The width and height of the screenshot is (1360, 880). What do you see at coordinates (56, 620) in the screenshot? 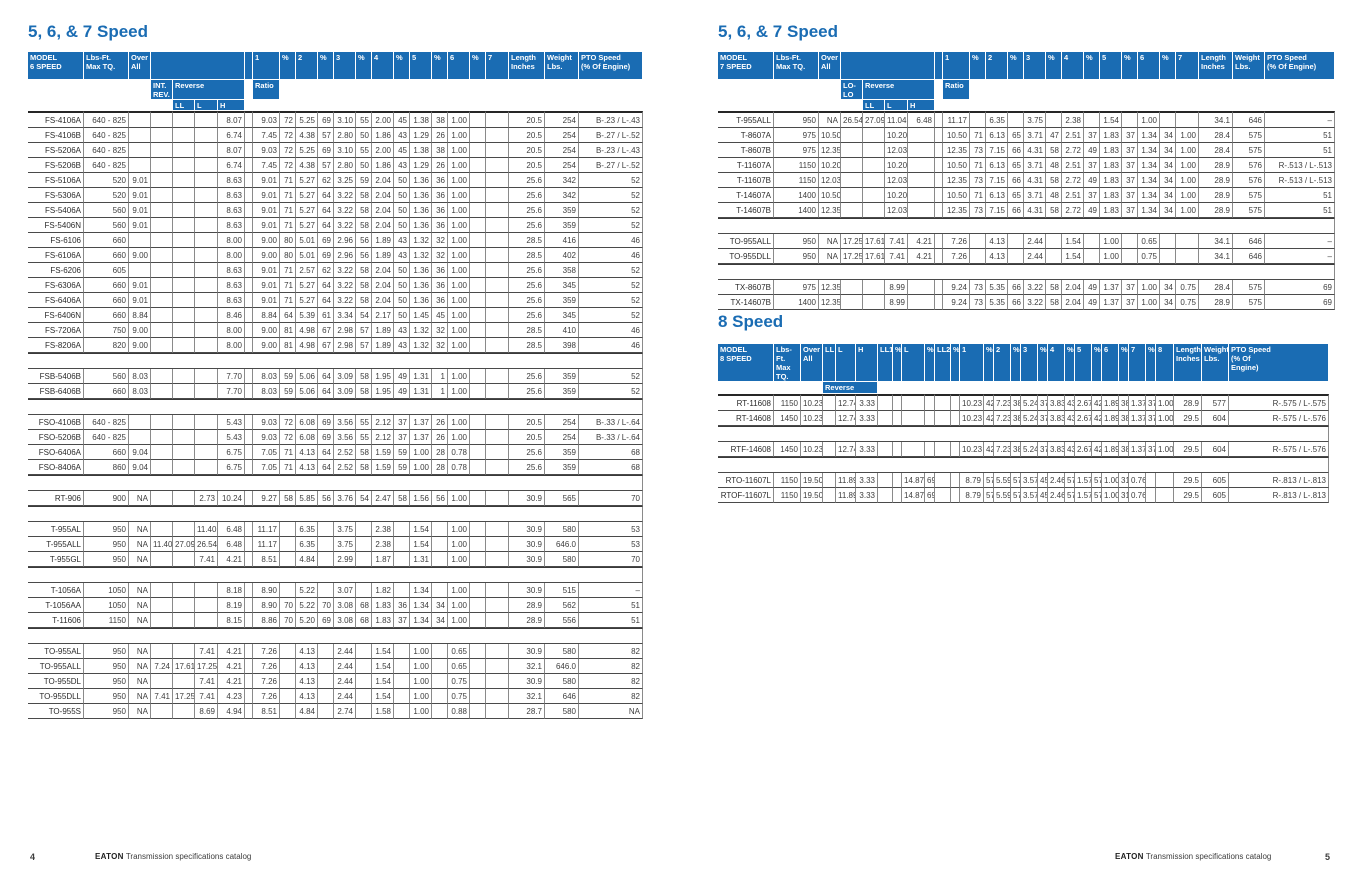
I see `cell-model: T-11606` at bounding box center [56, 620].